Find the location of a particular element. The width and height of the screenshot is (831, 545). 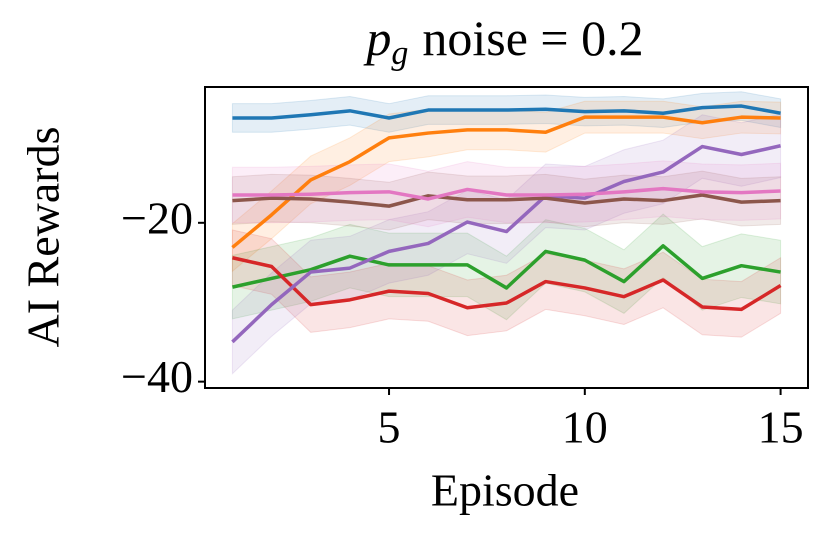

y-tick-label: −20 is located at coordinates (157, 217).